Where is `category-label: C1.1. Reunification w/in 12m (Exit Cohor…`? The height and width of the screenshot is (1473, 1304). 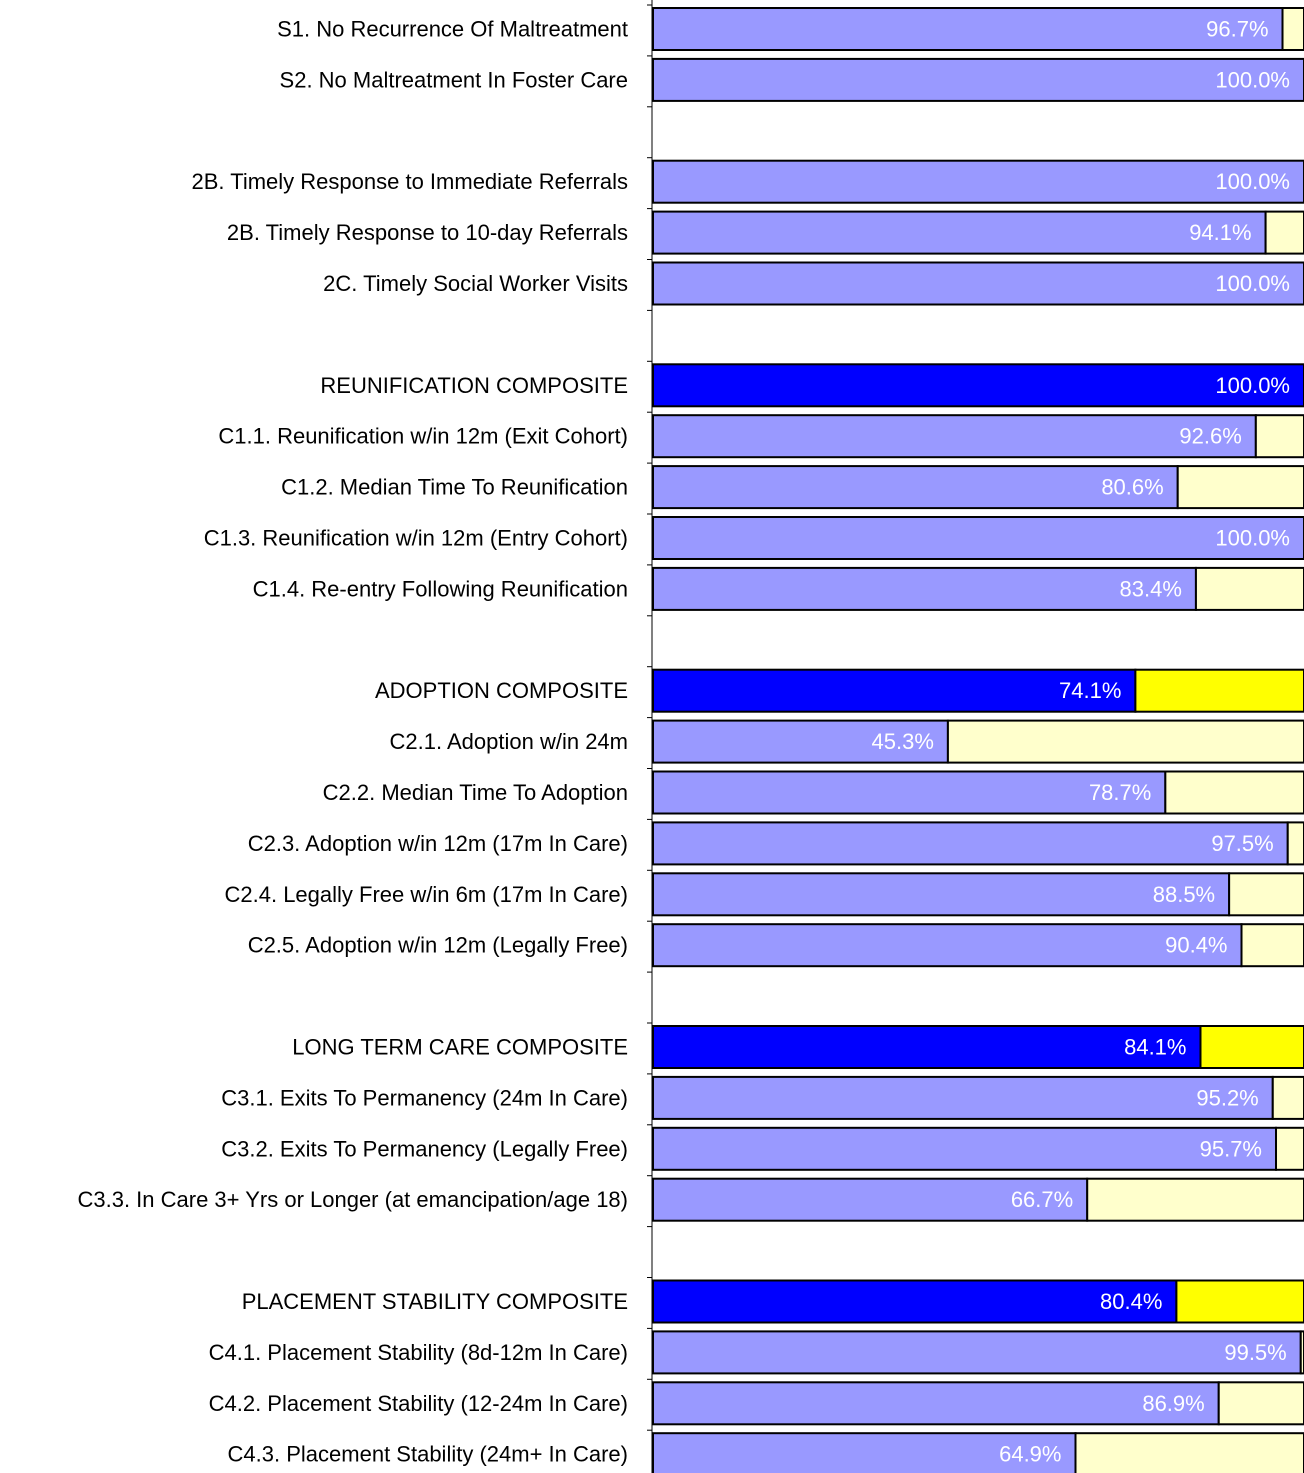
category-label: C1.1. Reunification w/in 12m (Exit Cohor… is located at coordinates (423, 436).